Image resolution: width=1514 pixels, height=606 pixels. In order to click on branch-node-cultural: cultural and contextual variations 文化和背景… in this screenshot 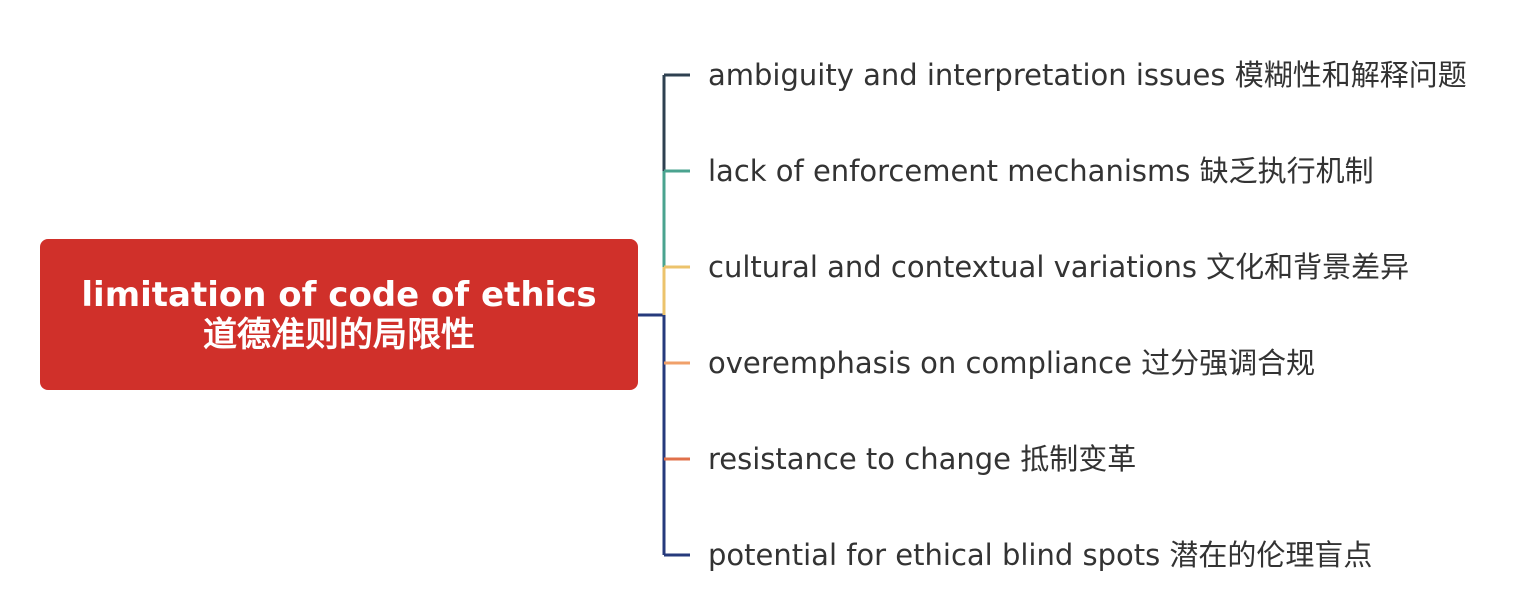, I will do `click(1059, 267)`.